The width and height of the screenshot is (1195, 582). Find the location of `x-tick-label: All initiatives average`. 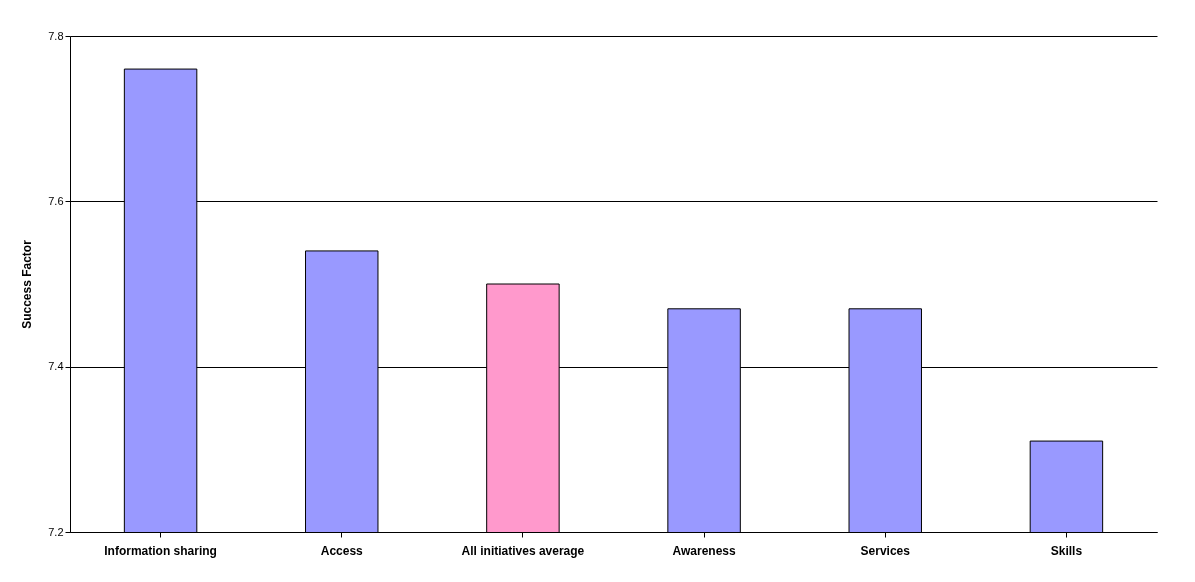

x-tick-label: All initiatives average is located at coordinates (523, 550).